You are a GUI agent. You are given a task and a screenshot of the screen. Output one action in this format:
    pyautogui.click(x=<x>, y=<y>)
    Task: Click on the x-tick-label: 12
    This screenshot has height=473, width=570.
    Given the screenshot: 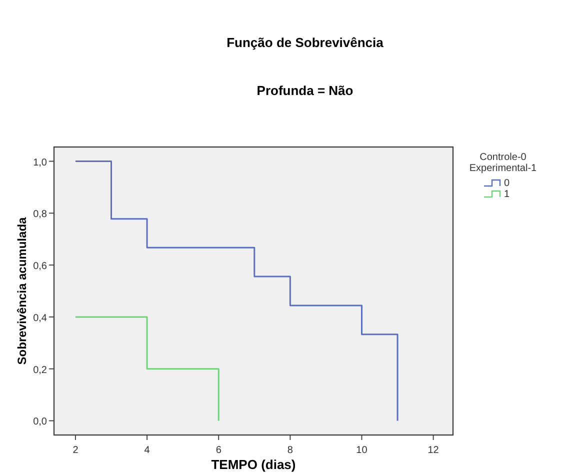 What is the action you would take?
    pyautogui.click(x=434, y=450)
    